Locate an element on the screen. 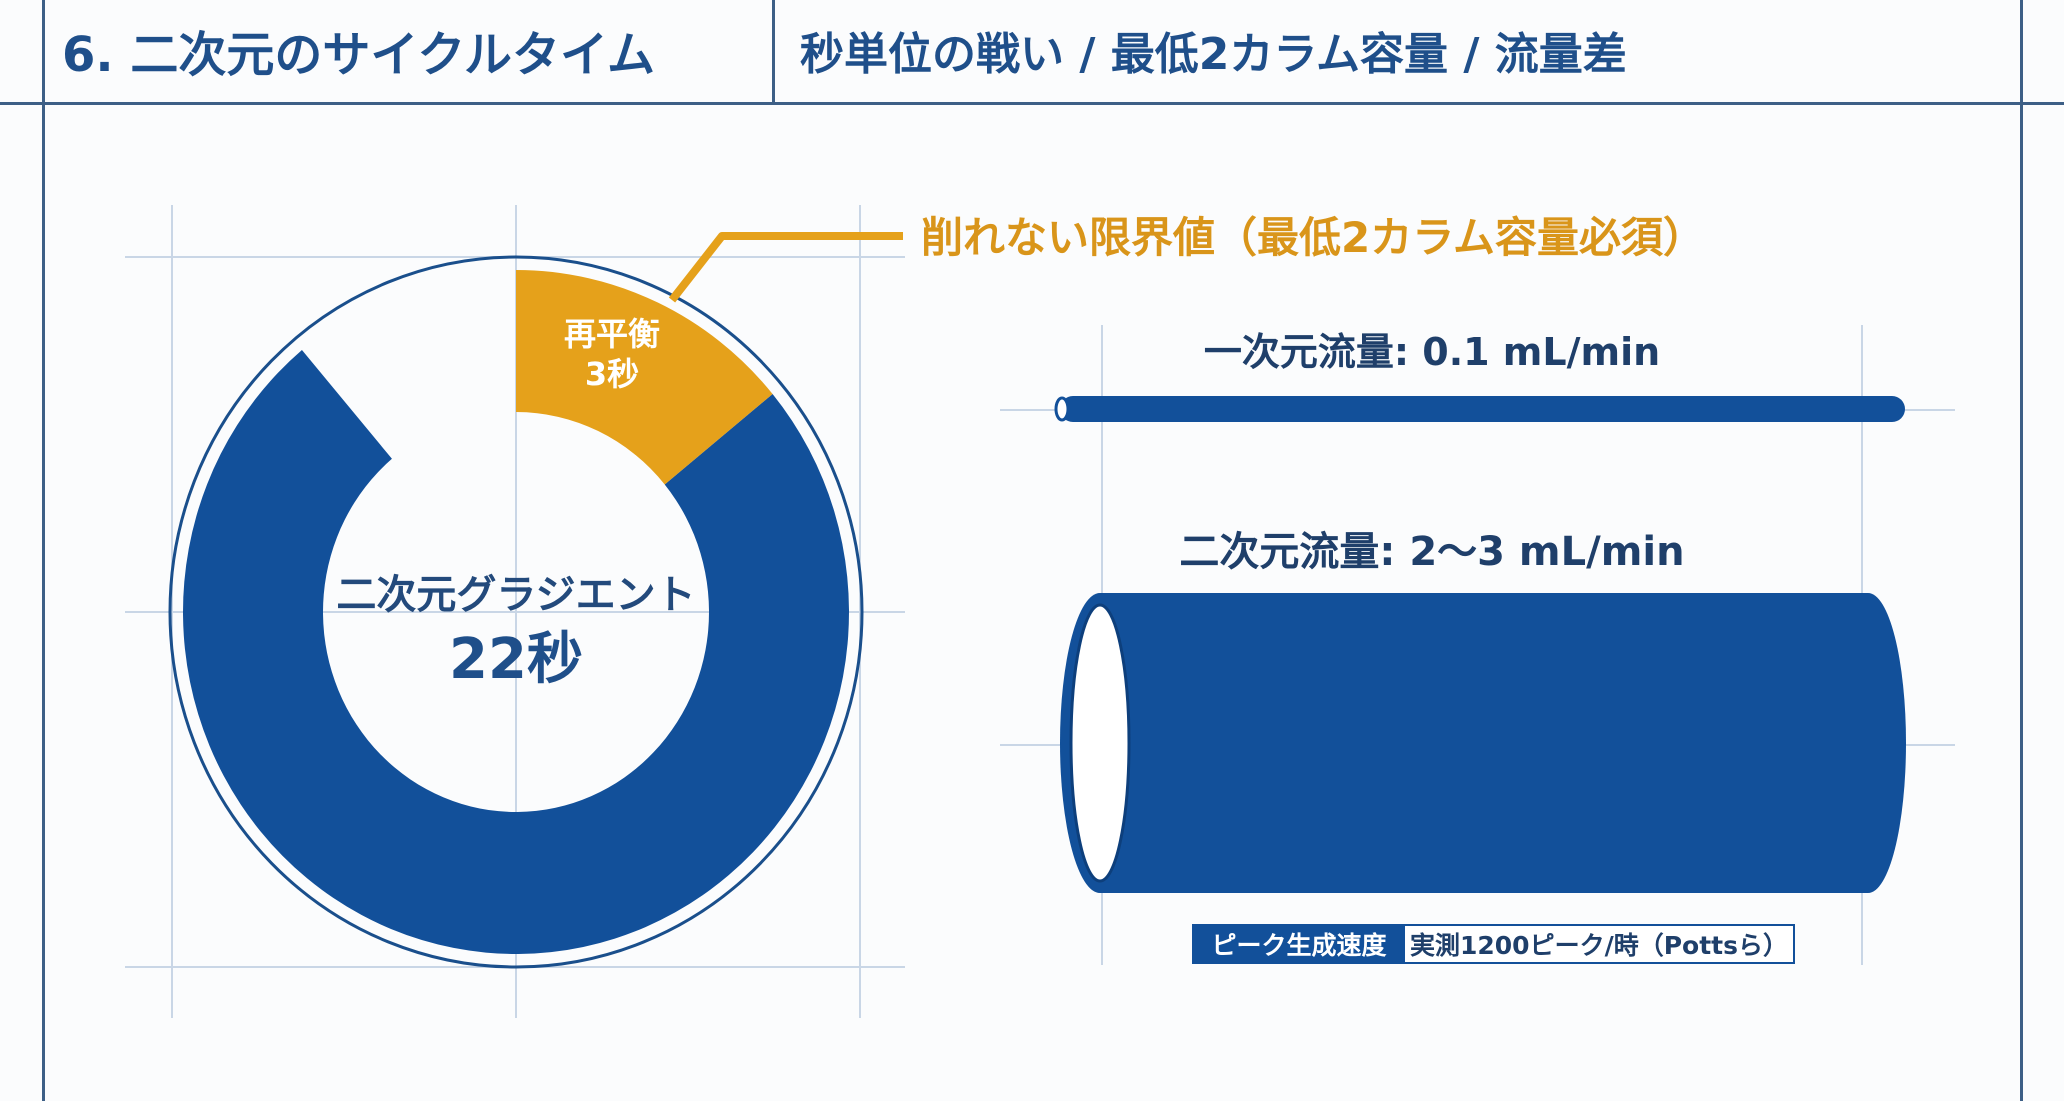  first-dimension-tube is located at coordinates (1479, 409).